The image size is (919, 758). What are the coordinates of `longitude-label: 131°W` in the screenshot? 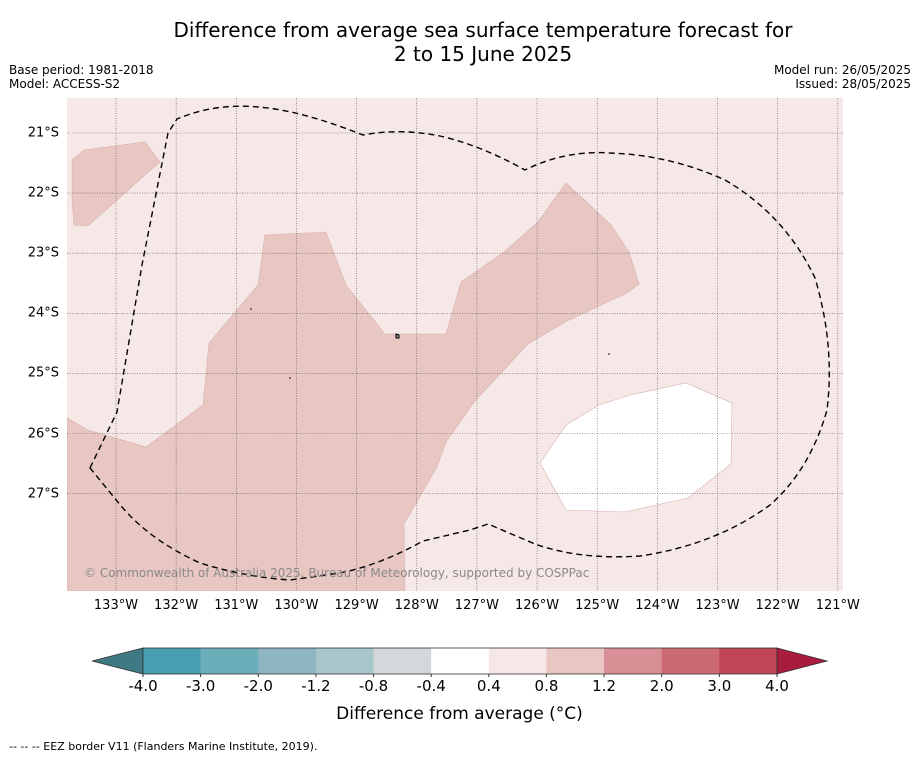 It's located at (236, 605).